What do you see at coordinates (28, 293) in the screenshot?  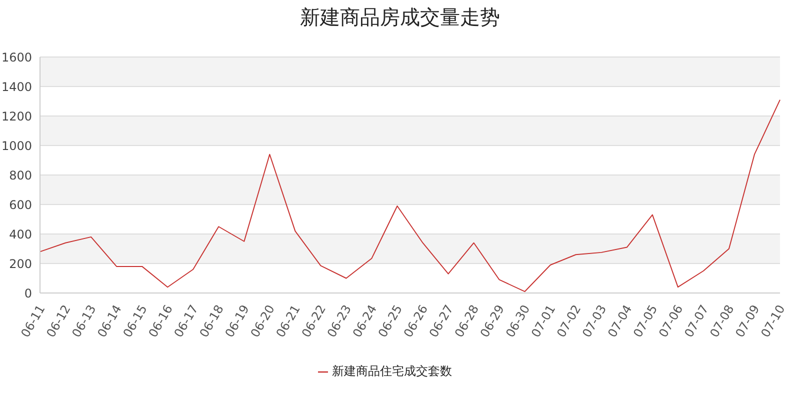 I see `y-tick-label: 0` at bounding box center [28, 293].